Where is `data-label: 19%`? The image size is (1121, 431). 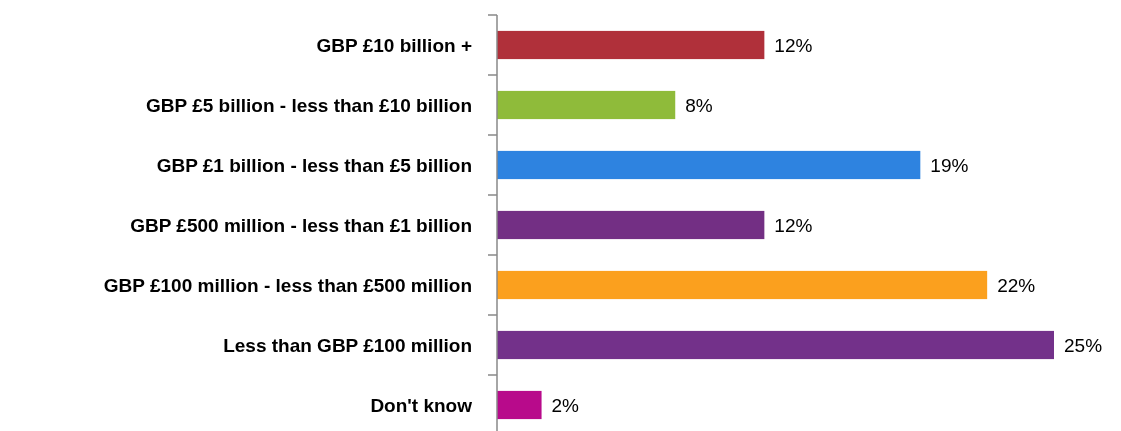 data-label: 19% is located at coordinates (949, 165).